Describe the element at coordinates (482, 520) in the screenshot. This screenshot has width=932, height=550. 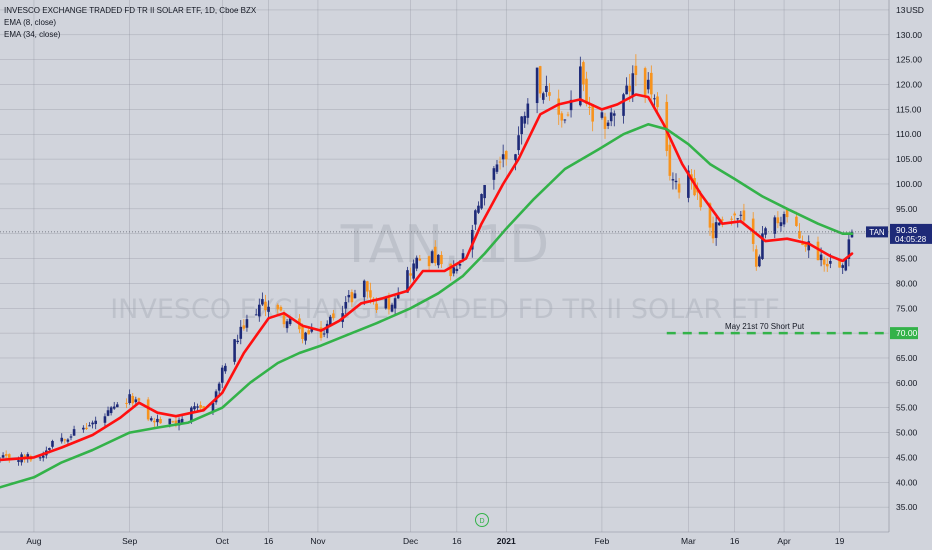
I see `source-badge: D` at that location.